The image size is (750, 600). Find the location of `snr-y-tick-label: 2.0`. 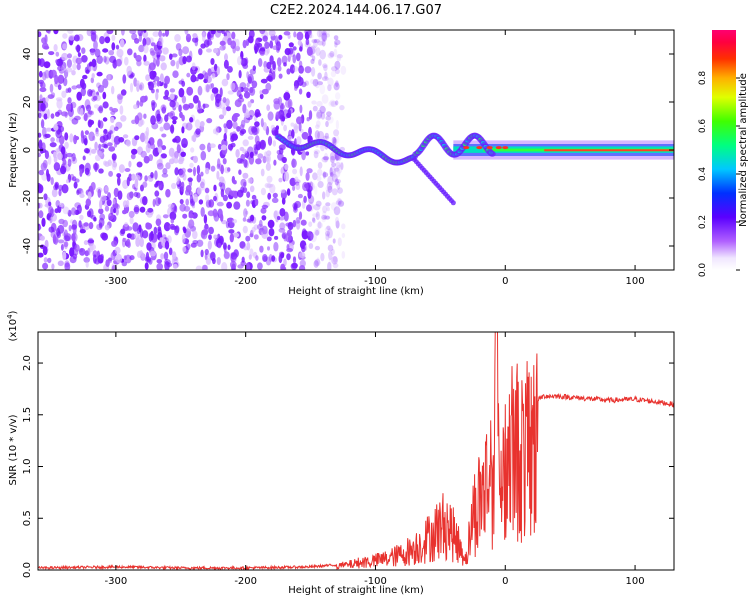

snr-y-tick-label: 2.0 is located at coordinates (27, 363).